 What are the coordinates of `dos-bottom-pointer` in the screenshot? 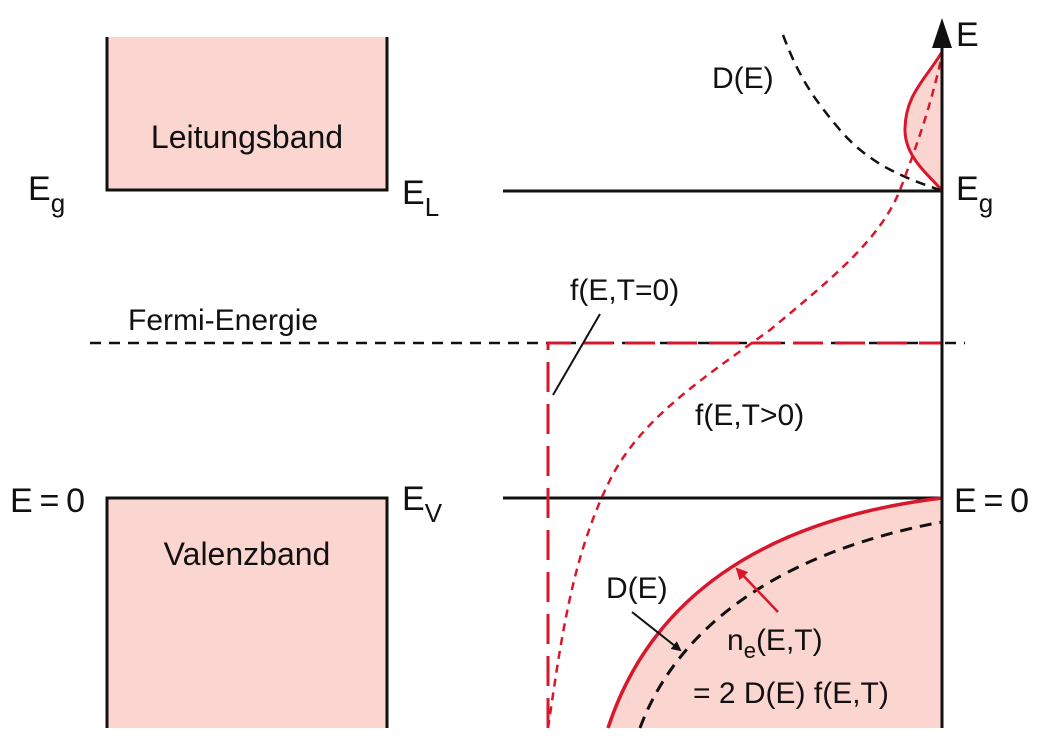 It's located at (656, 631).